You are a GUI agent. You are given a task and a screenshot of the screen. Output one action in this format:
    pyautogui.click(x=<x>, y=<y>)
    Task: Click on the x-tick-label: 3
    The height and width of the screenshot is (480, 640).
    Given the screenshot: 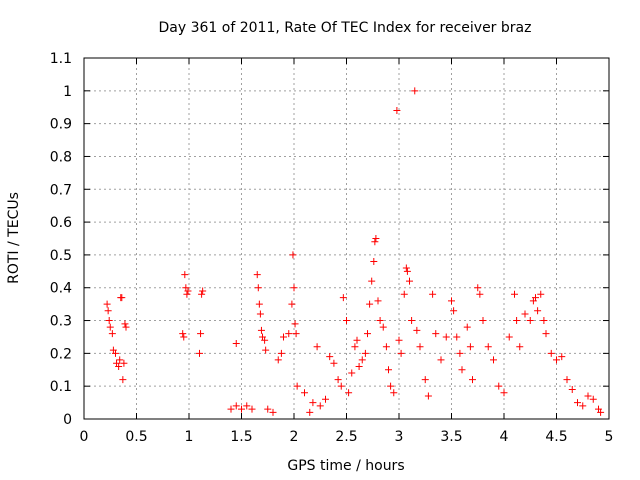 What is the action you would take?
    pyautogui.click(x=399, y=437)
    